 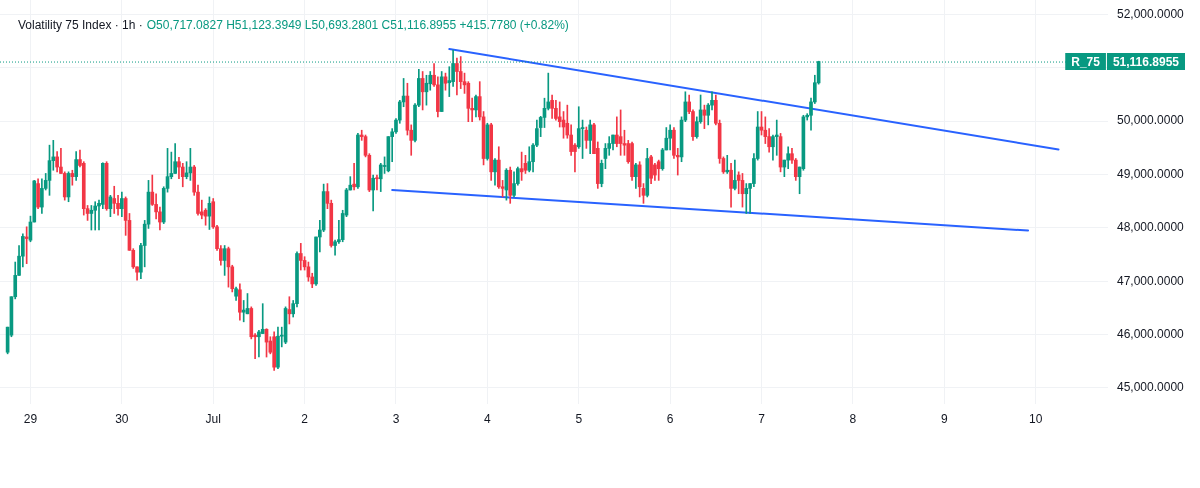 I want to click on y-tick-label: 50,000.0000, so click(x=1151, y=120).